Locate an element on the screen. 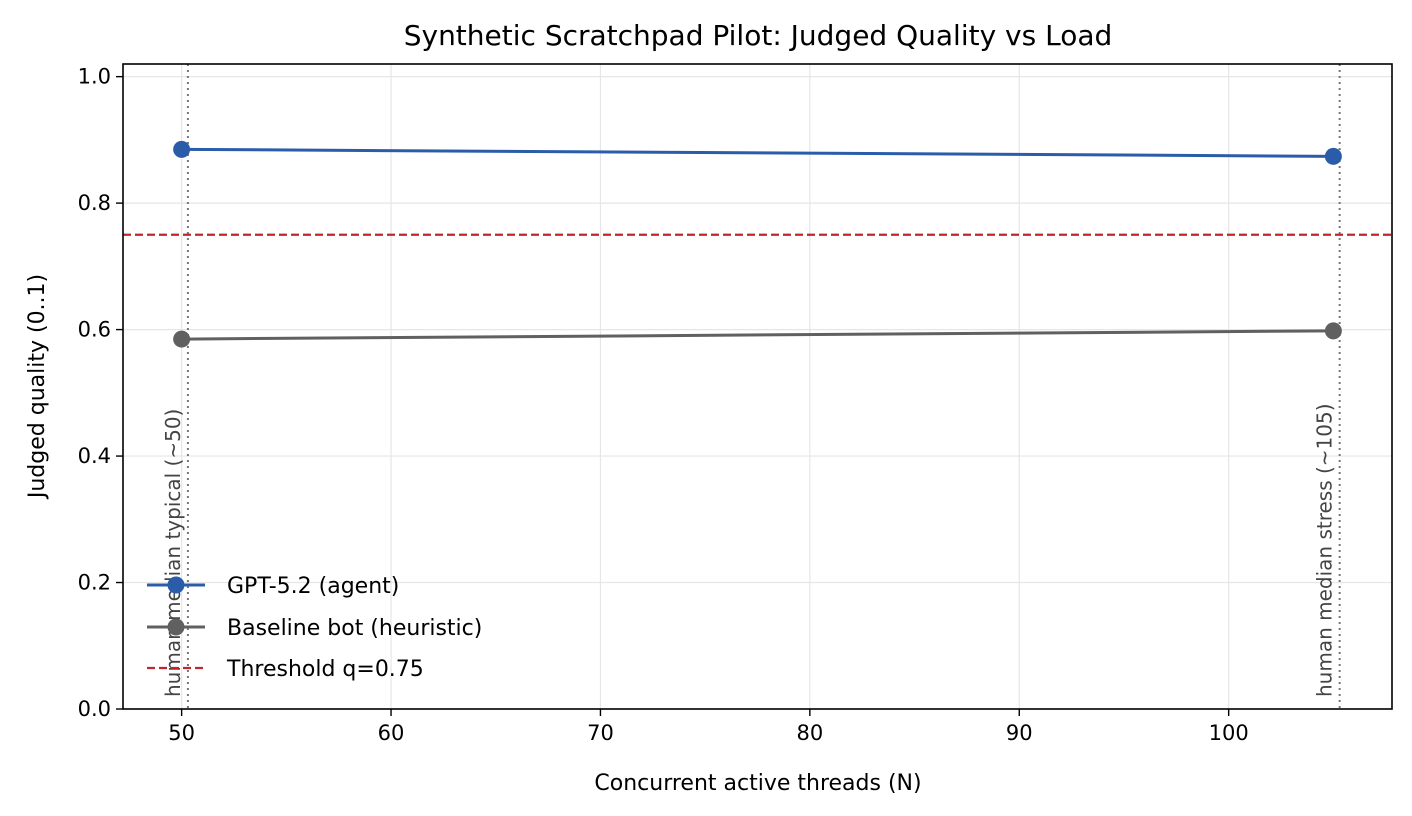 The image size is (1412, 816). y-tick-label: 1.0 is located at coordinates (94, 77).